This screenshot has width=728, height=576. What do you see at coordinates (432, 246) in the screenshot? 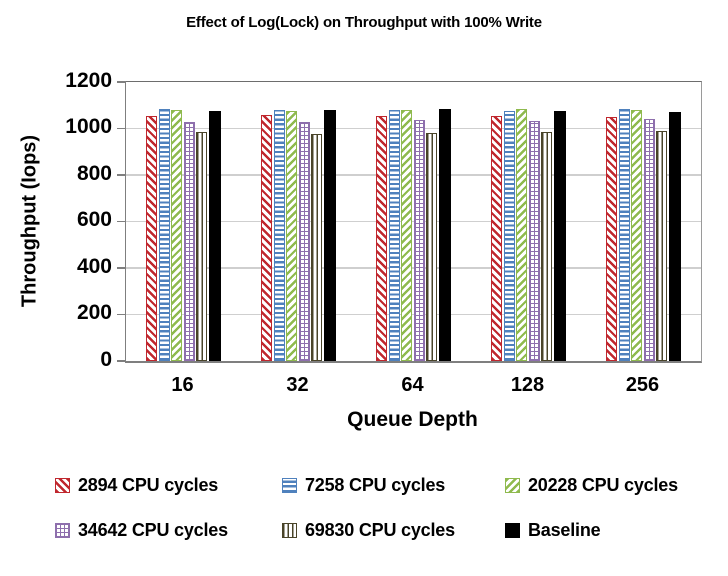
I see `bar-69830-cpu-cycles-qd64` at bounding box center [432, 246].